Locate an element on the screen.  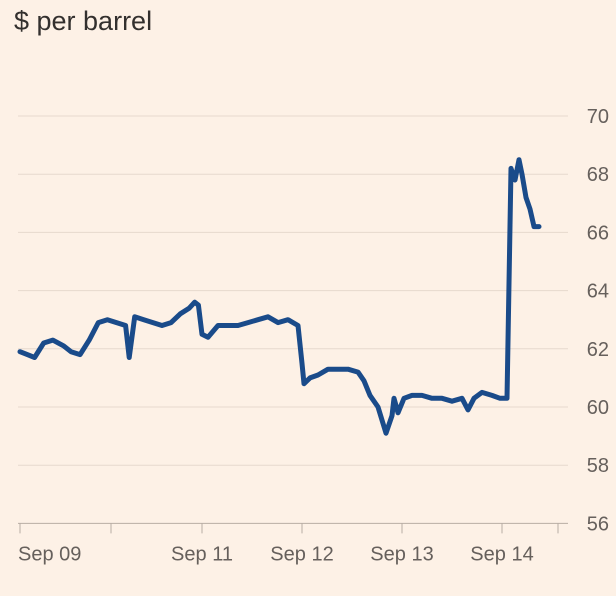
y-tick-label-62: 62 is located at coordinates (598, 350).